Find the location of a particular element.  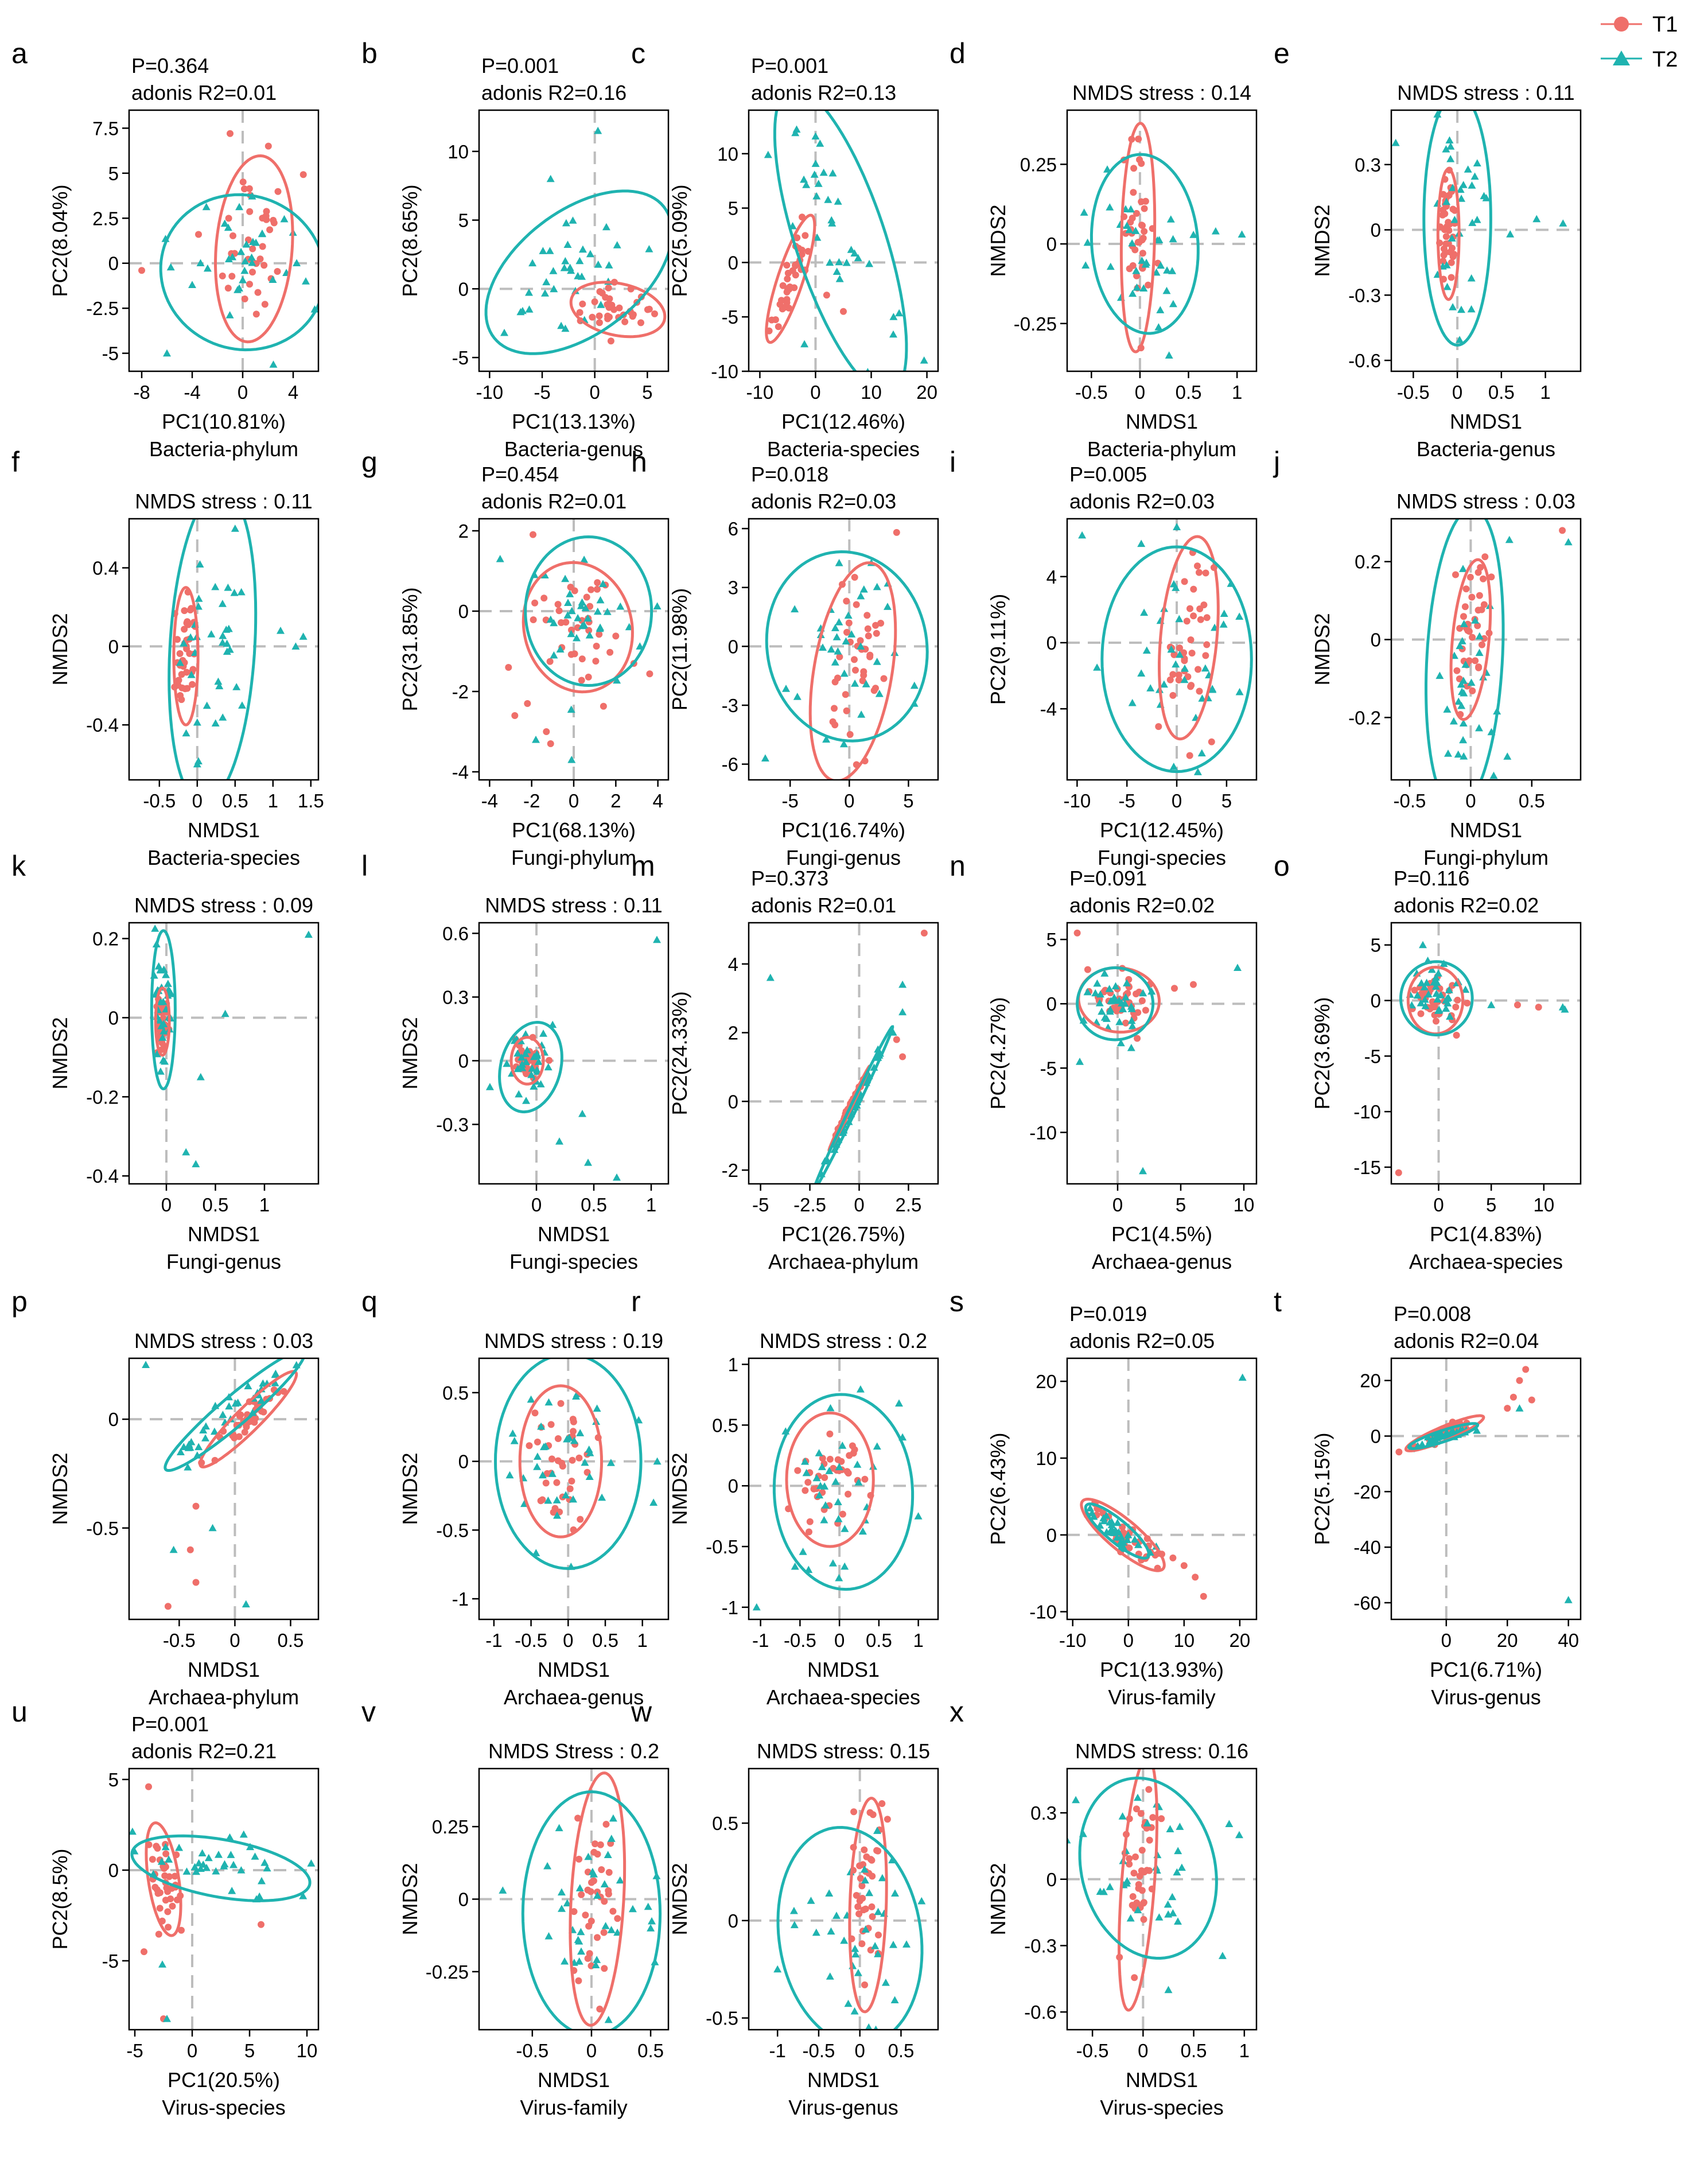

x-tick-label: -5 is located at coordinates (134, 2050).